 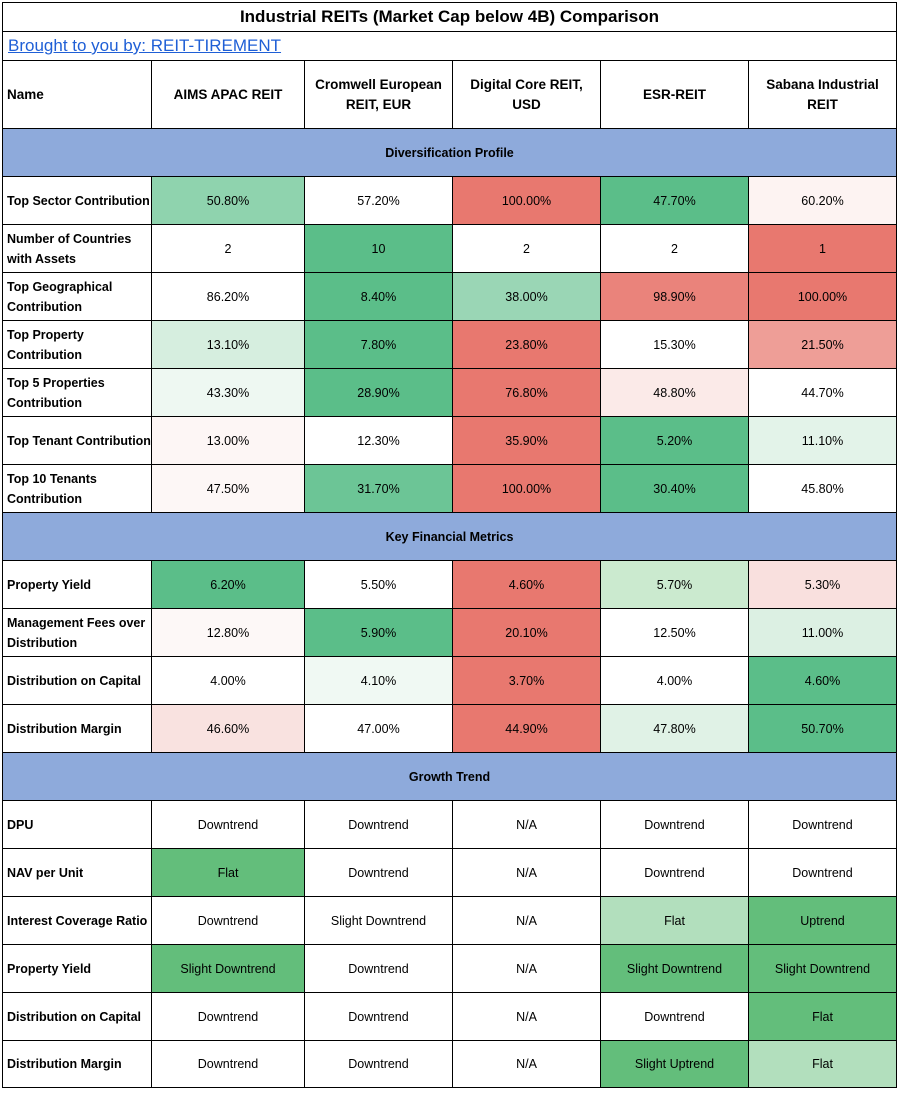 I want to click on row-label: Top 10 Tenants Contribution, so click(x=77, y=488).